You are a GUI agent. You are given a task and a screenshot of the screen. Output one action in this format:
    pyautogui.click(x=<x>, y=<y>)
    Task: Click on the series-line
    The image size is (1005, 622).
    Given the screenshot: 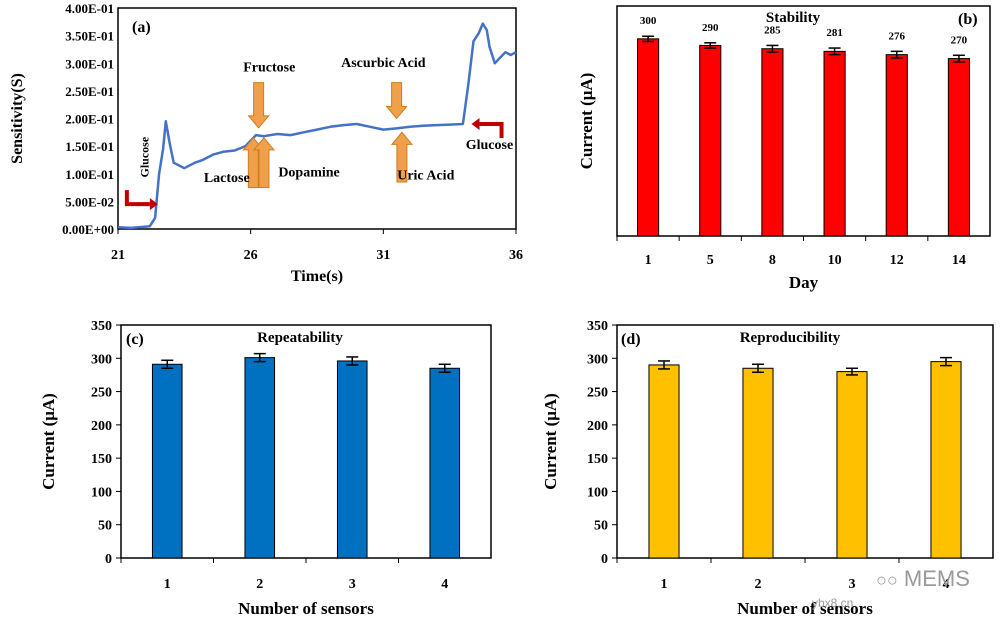 What is the action you would take?
    pyautogui.click(x=317, y=126)
    